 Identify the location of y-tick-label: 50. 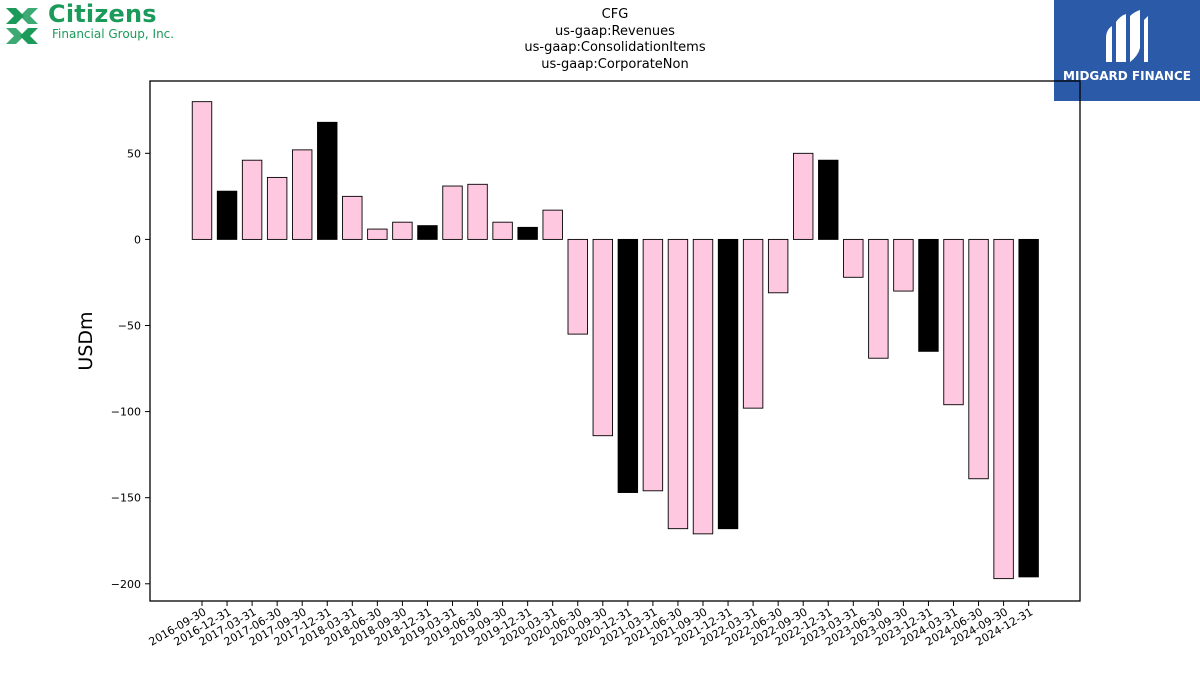
(134, 153).